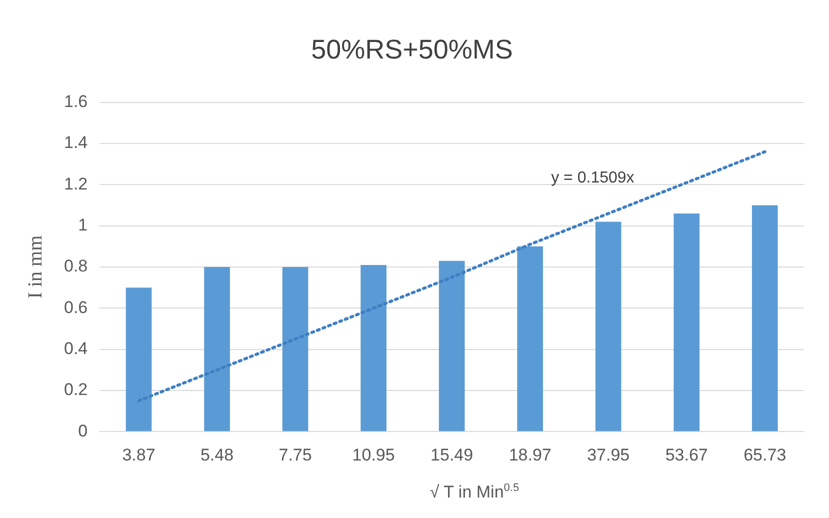 Image resolution: width=829 pixels, height=518 pixels. I want to click on x-tick-label: 5.48, so click(217, 454).